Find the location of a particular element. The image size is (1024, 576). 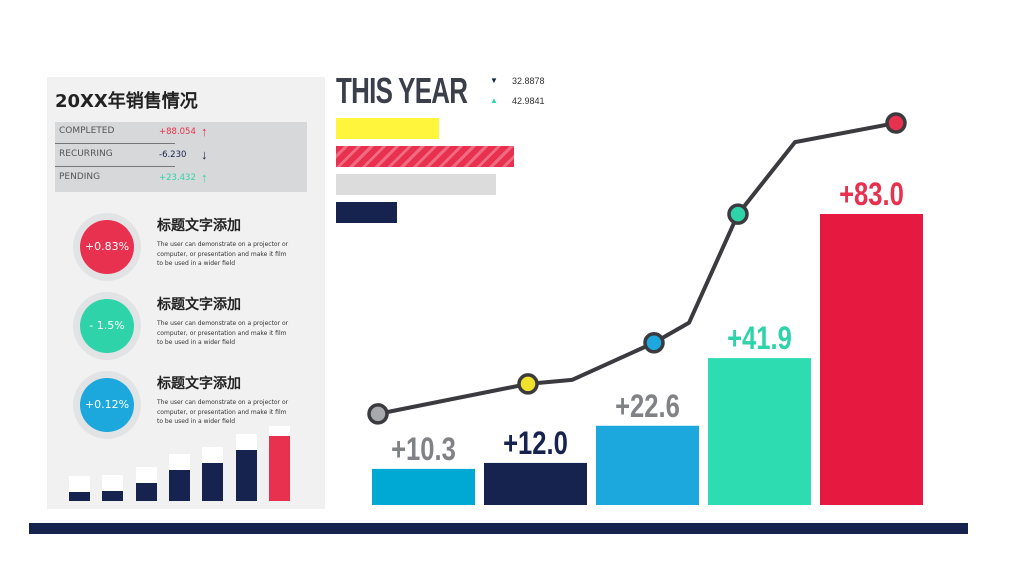

bar-value-label: +83.0 is located at coordinates (871, 194).